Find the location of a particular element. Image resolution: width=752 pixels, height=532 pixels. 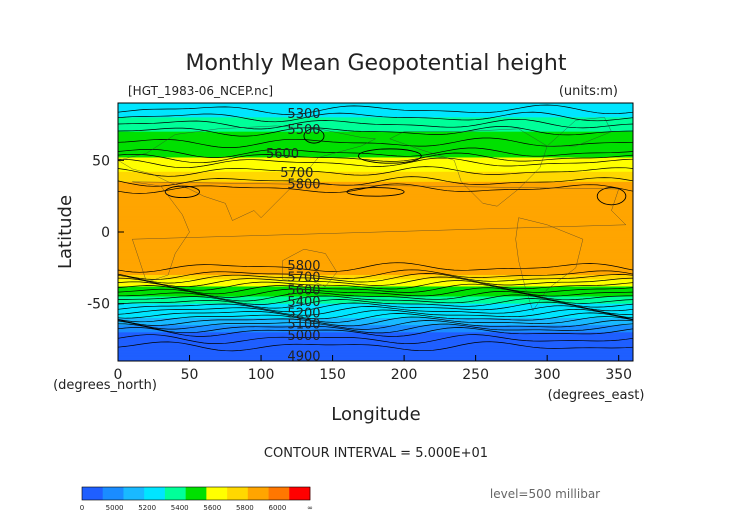

y-axis: 50 0 -50 is located at coordinates (105, 233).